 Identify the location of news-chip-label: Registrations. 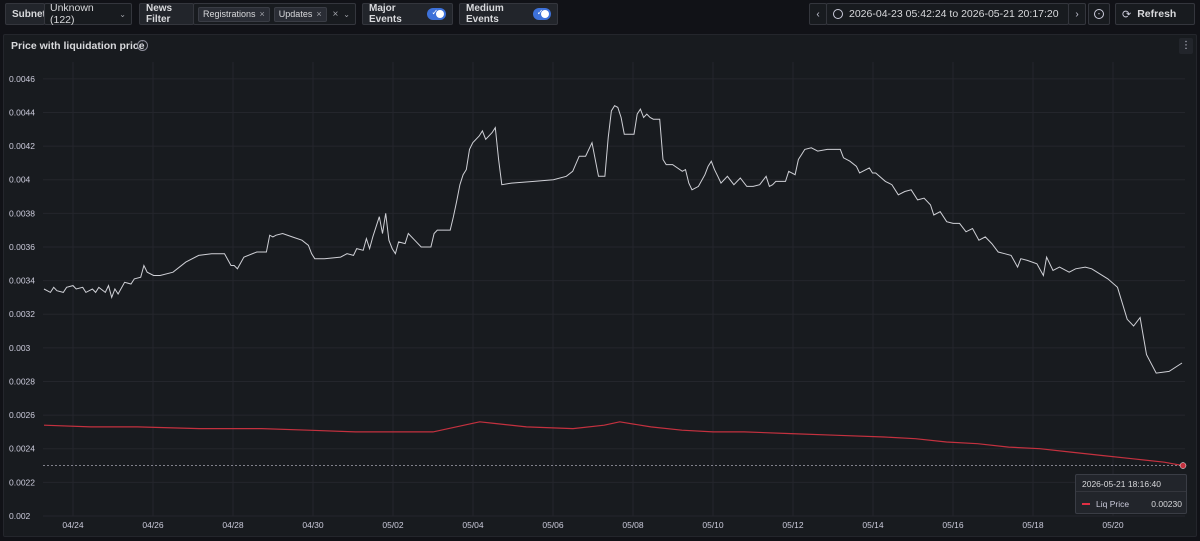
(229, 14).